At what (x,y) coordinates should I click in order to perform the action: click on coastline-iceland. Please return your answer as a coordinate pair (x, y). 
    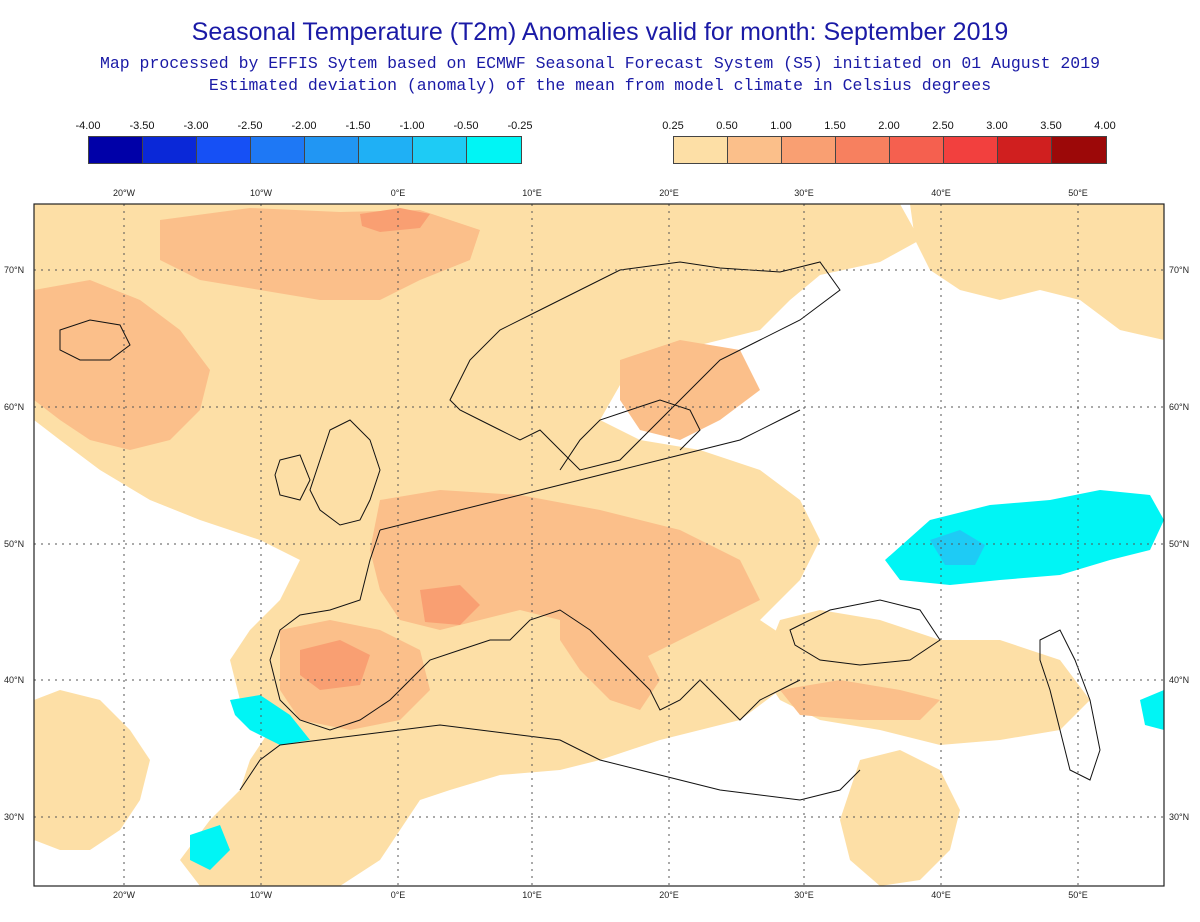
    Looking at the image, I should click on (95, 340).